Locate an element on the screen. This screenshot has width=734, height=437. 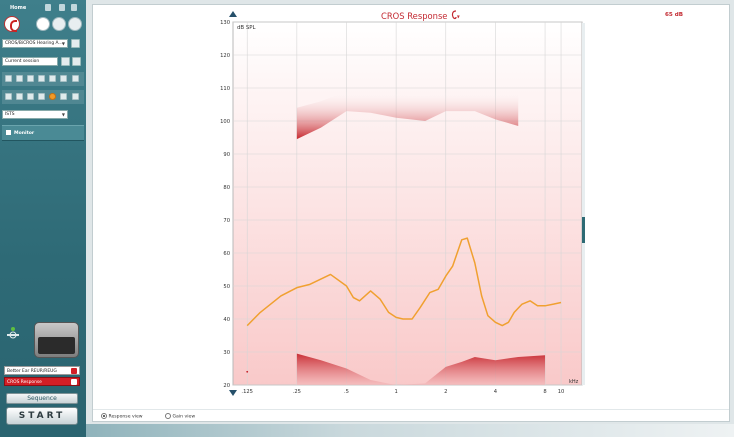
measurement-device-icon is located at coordinates (56, 340).